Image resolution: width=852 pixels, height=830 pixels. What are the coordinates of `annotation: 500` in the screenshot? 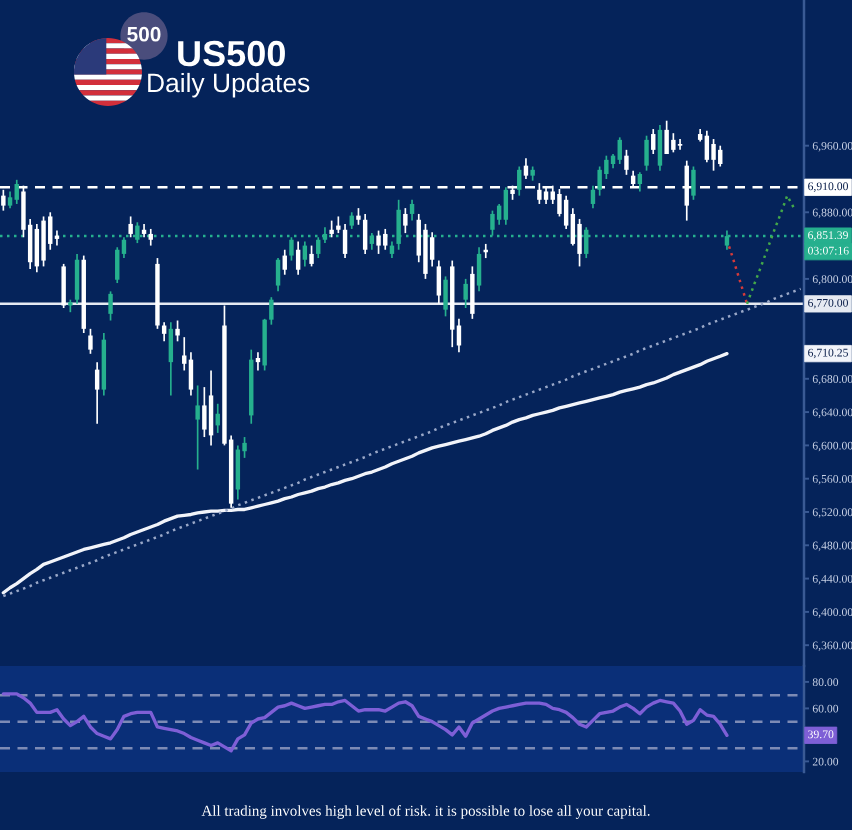 It's located at (144, 34).